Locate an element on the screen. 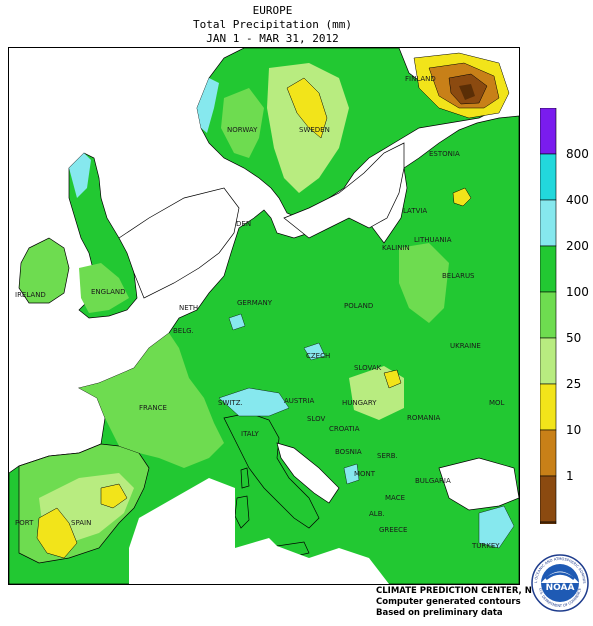 Image resolution: width=593 pixels, height=626 pixels. label-poland: POLAND is located at coordinates (358, 306).